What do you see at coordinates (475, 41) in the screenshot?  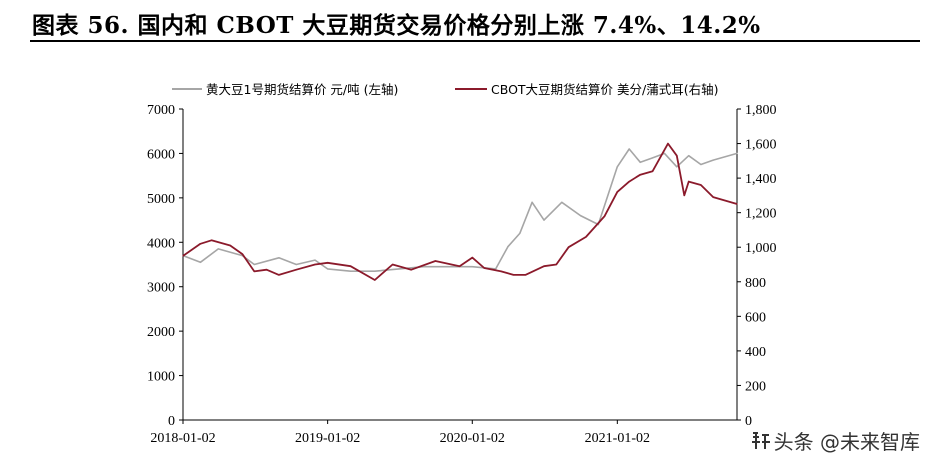 I see `title-underline` at bounding box center [475, 41].